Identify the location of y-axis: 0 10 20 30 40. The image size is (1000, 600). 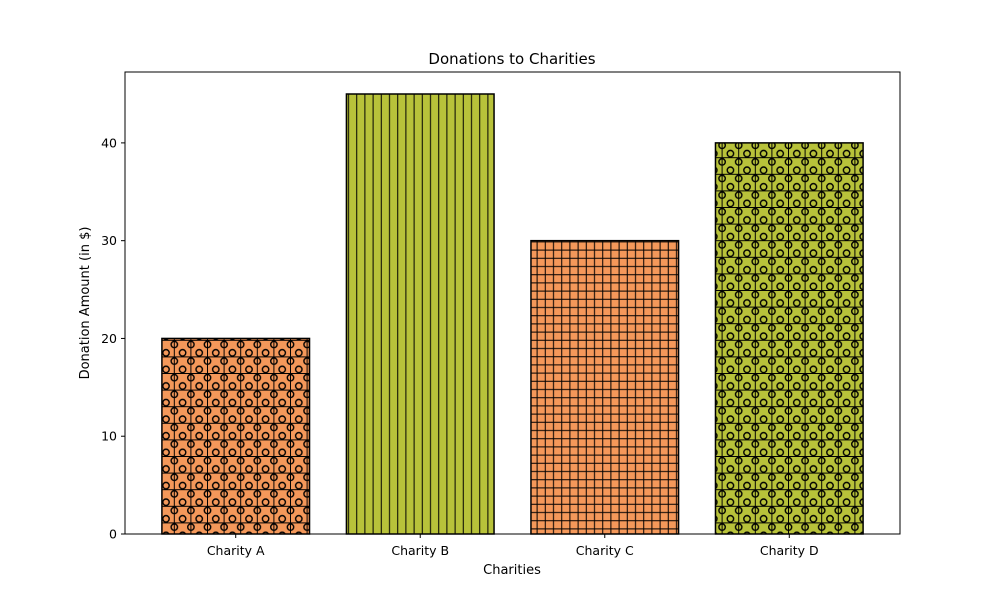
(113, 338).